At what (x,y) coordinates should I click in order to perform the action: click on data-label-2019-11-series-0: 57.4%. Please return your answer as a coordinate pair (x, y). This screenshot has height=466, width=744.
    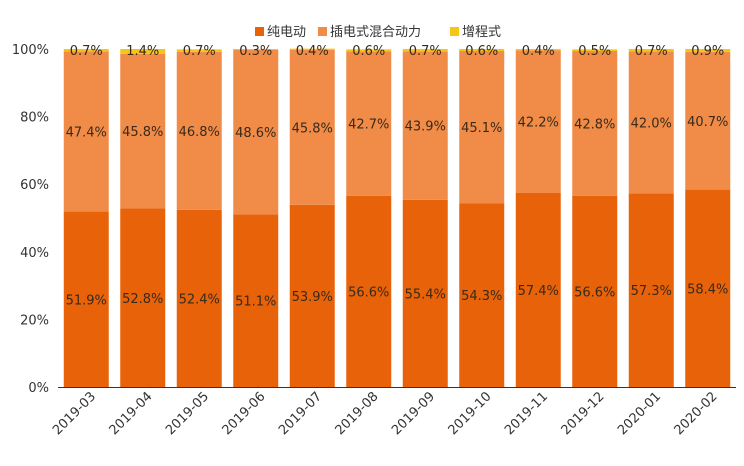
    Looking at the image, I should click on (538, 291).